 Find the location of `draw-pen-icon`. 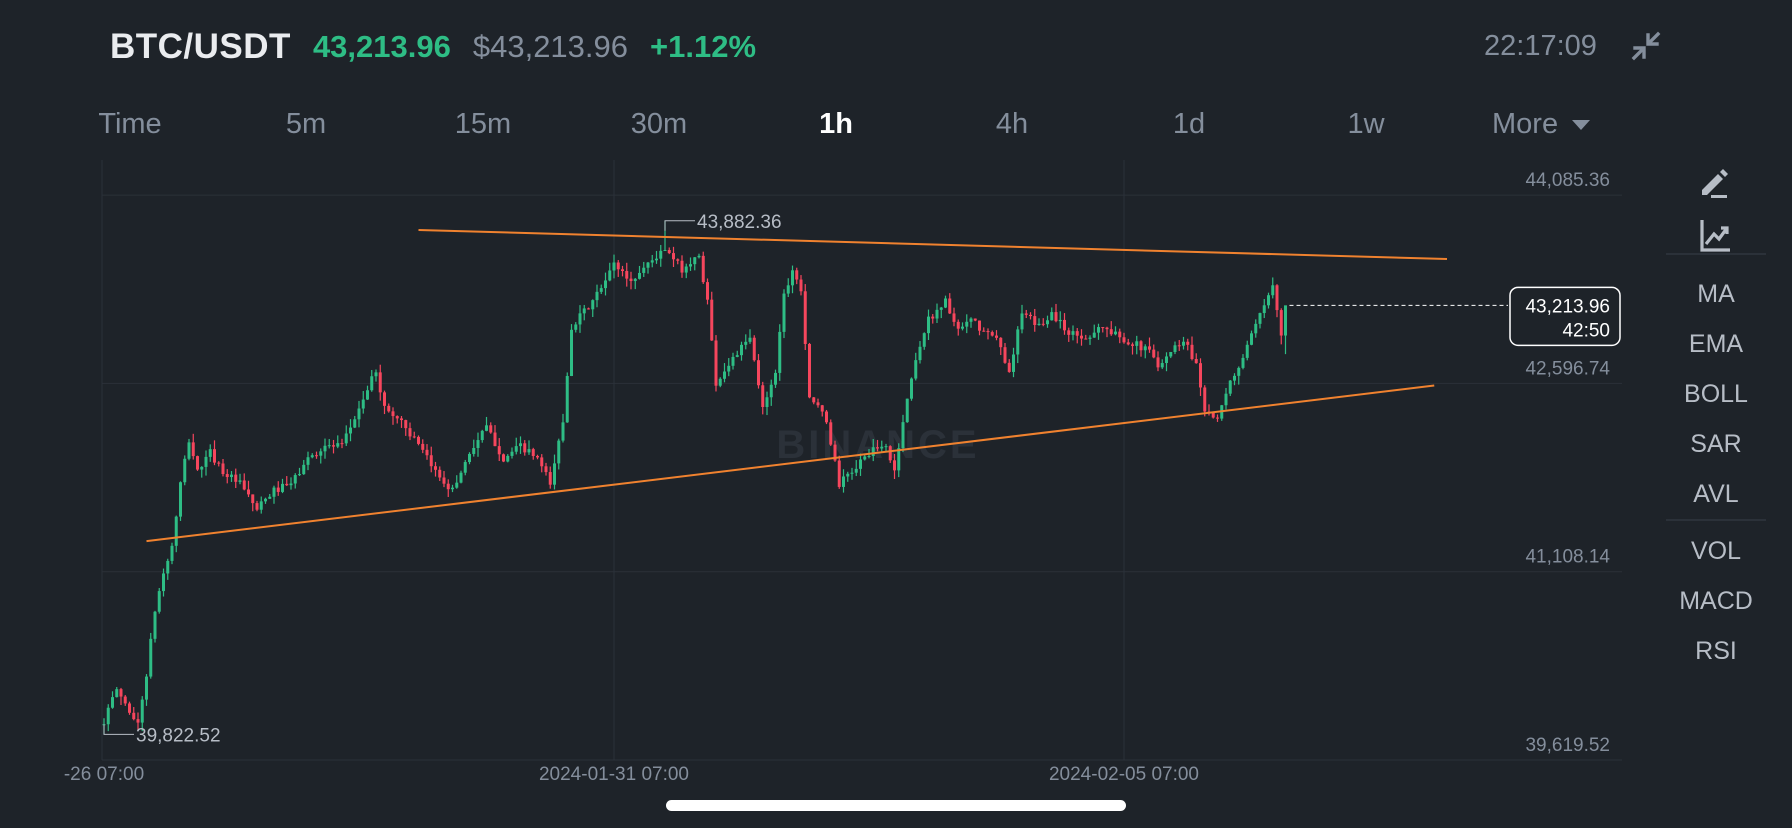

draw-pen-icon is located at coordinates (1714, 182).